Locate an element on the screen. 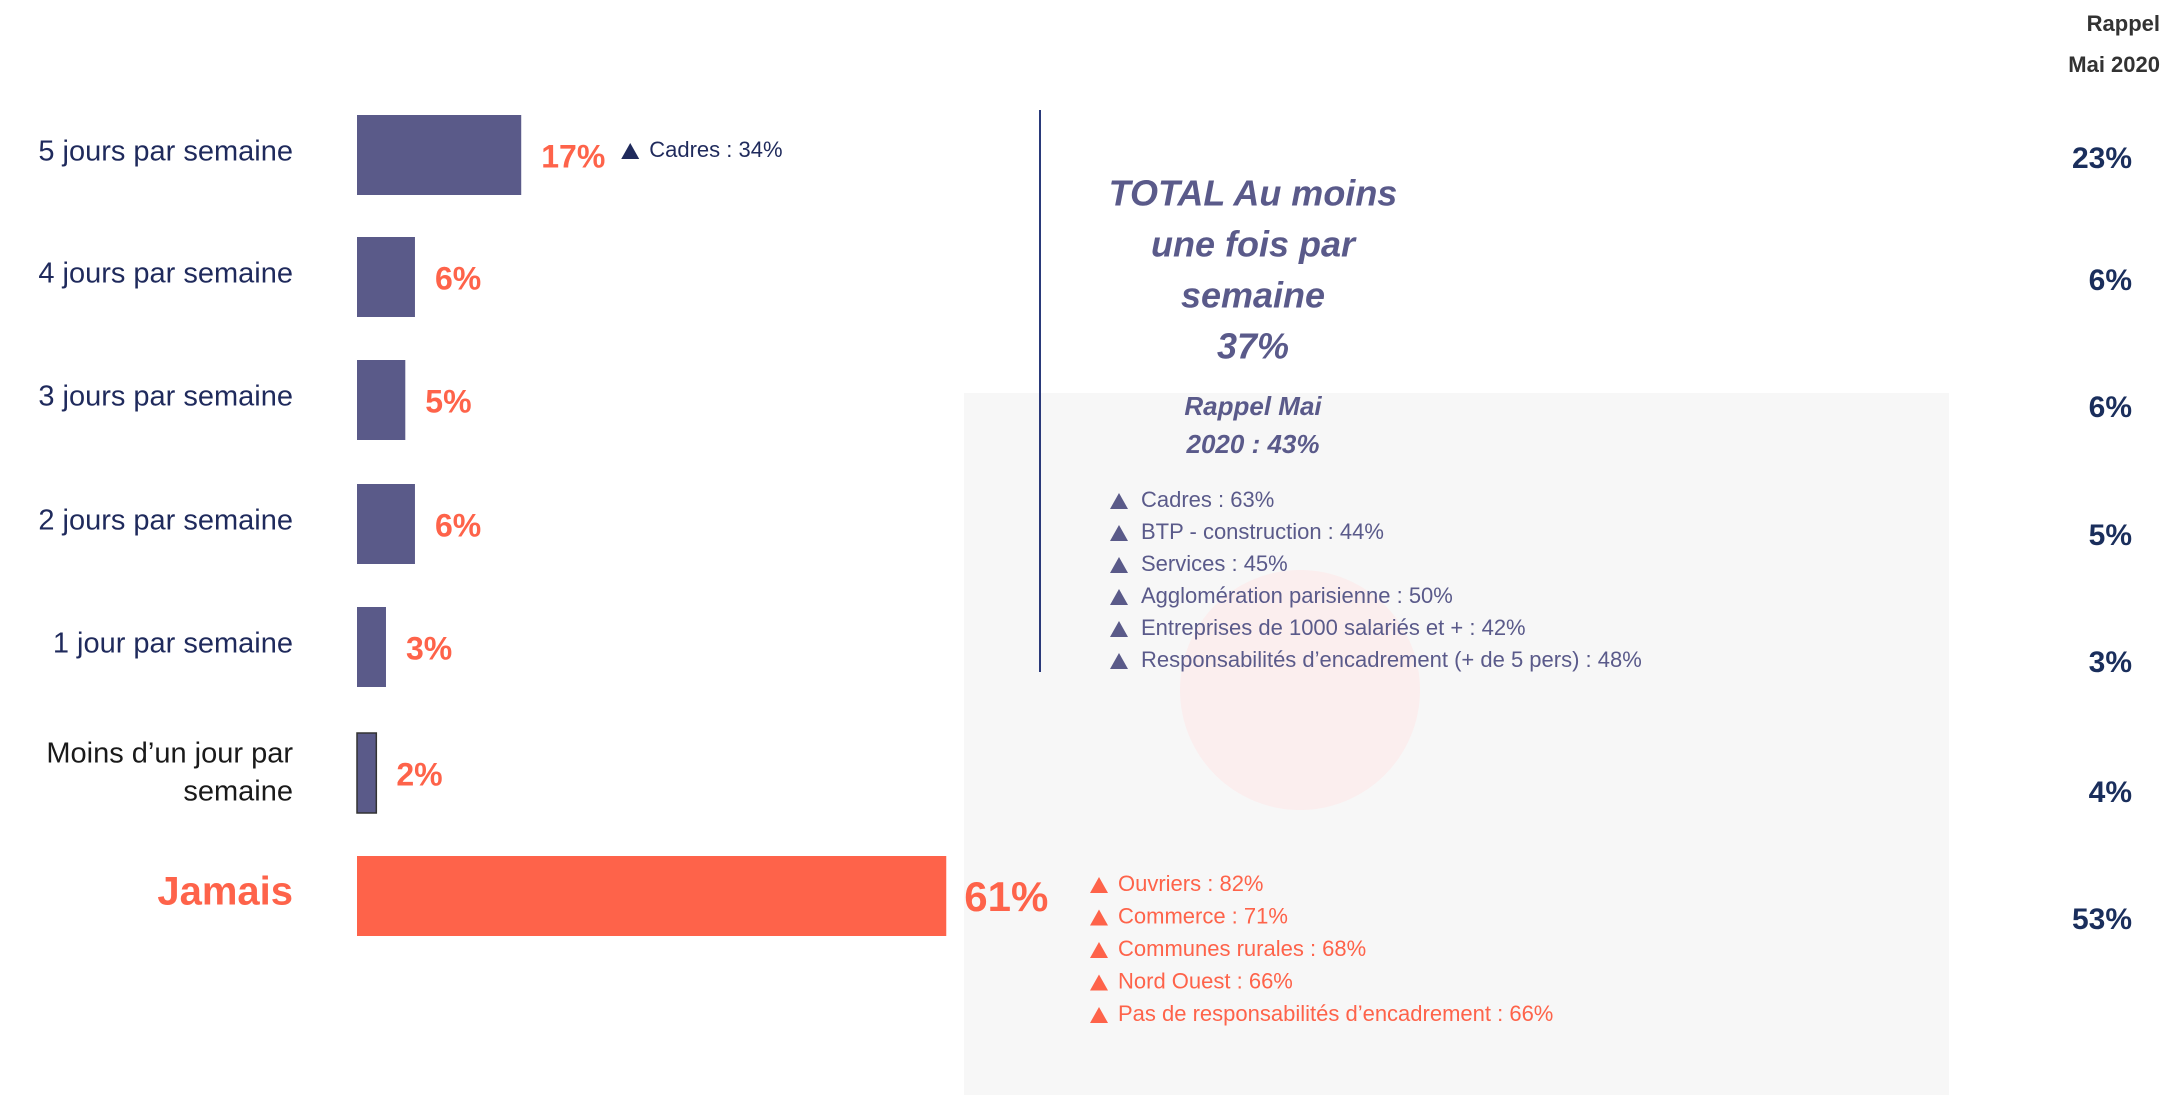 This screenshot has width=2164, height=1095. total-title: TOTAL Au moins is located at coordinates (1253, 193).